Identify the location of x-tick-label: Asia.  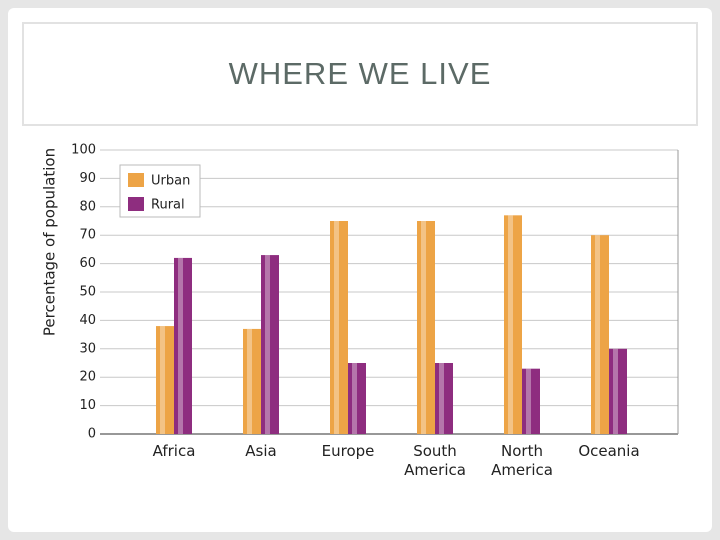
(261, 451).